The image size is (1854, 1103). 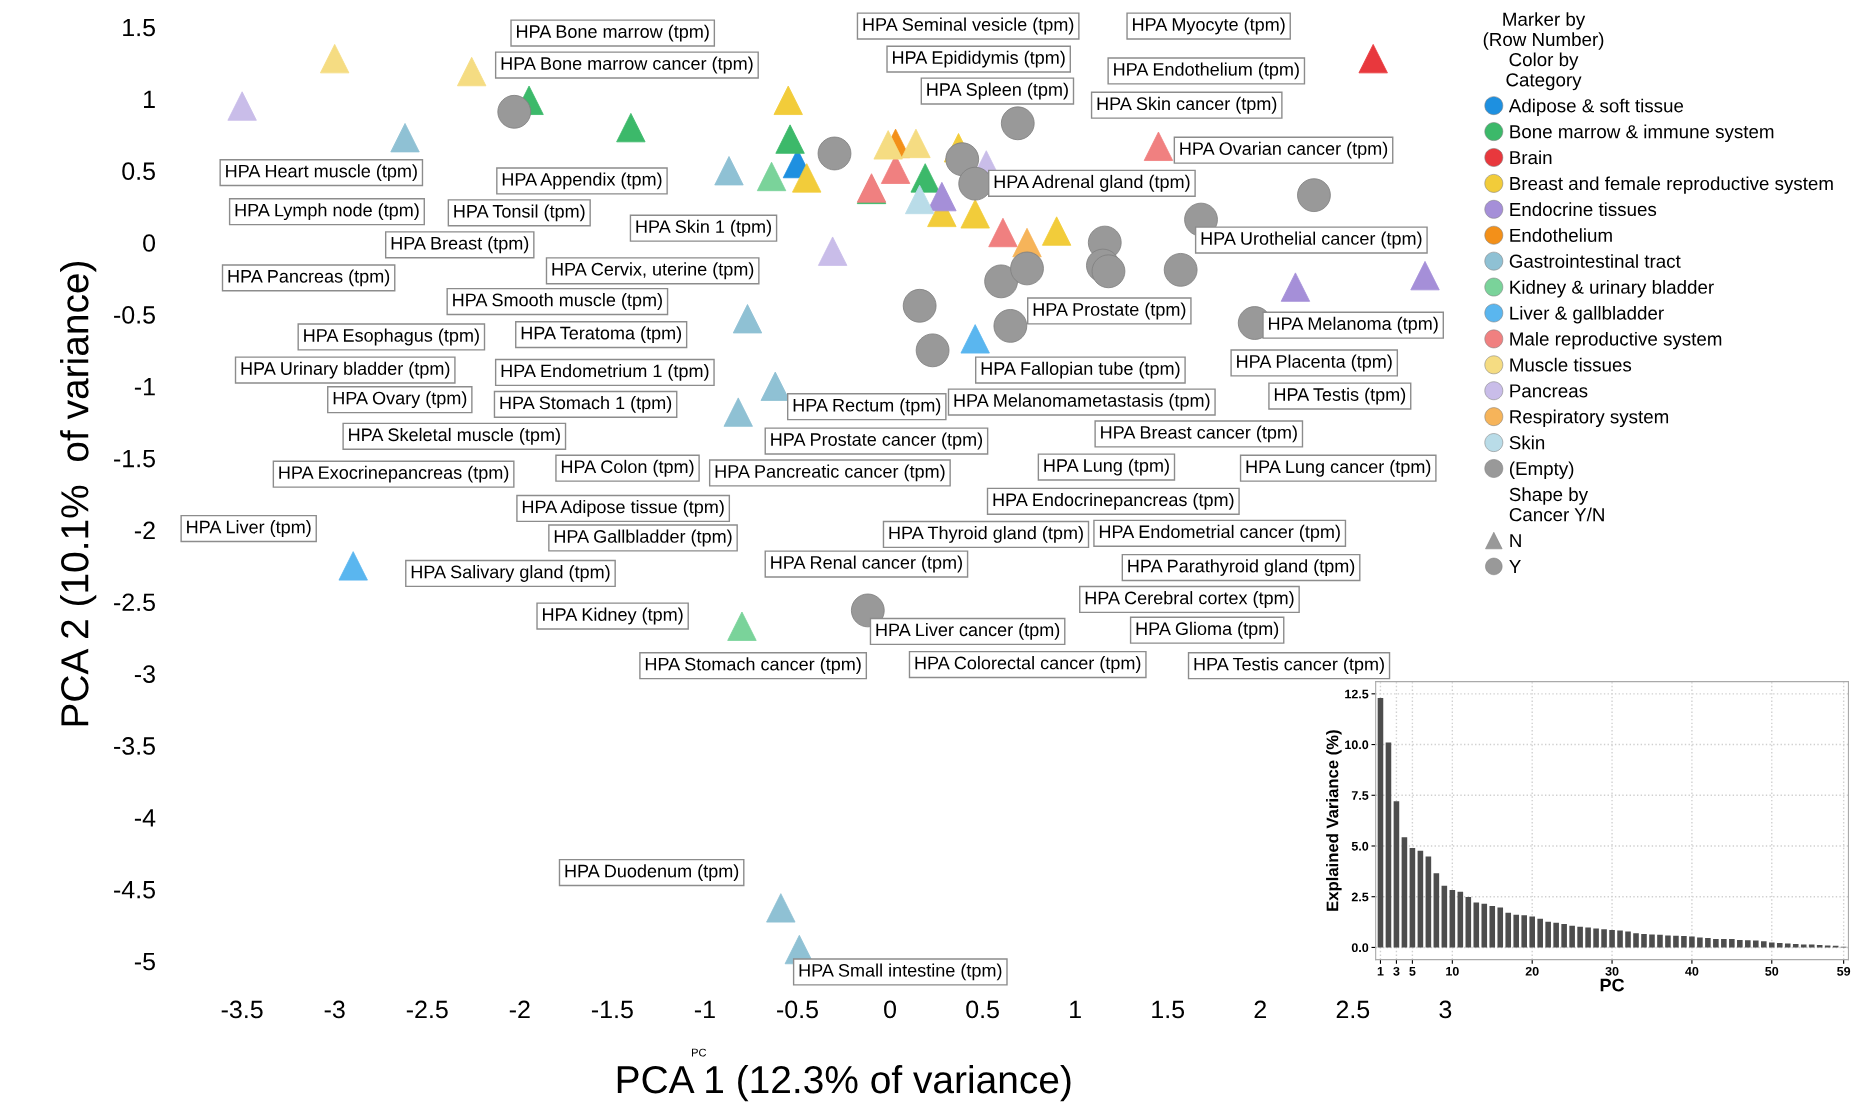 I want to click on annotation: HPA Placenta (tpm), so click(x=1314, y=363).